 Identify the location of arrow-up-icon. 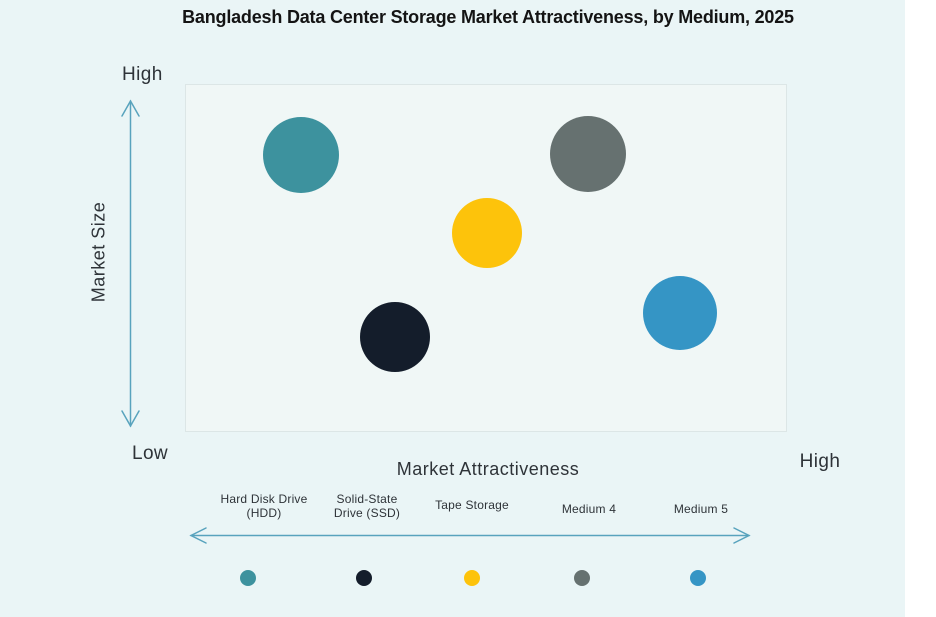
(130, 108).